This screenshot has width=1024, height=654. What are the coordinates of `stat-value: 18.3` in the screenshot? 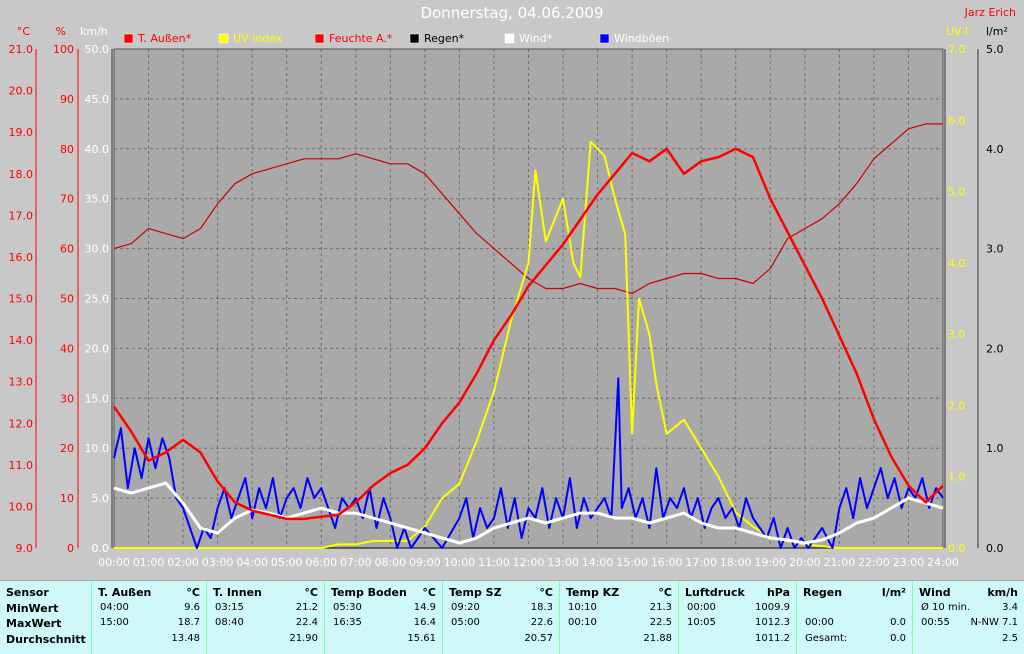 It's located at (541, 607).